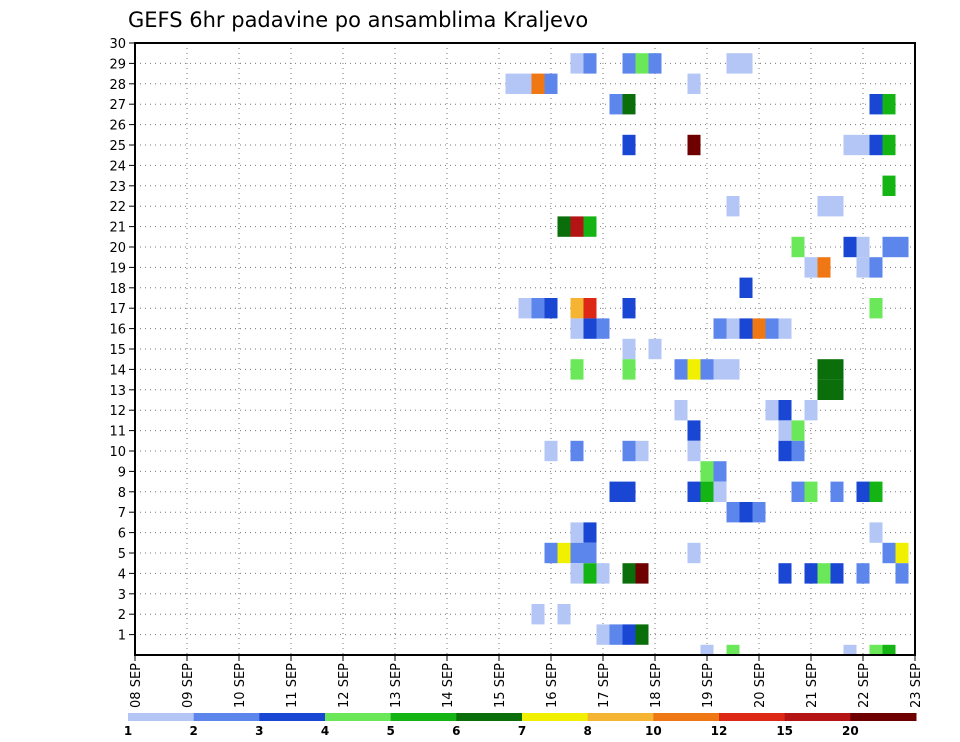  I want to click on x-tick-label: 22 SEP, so click(864, 685).